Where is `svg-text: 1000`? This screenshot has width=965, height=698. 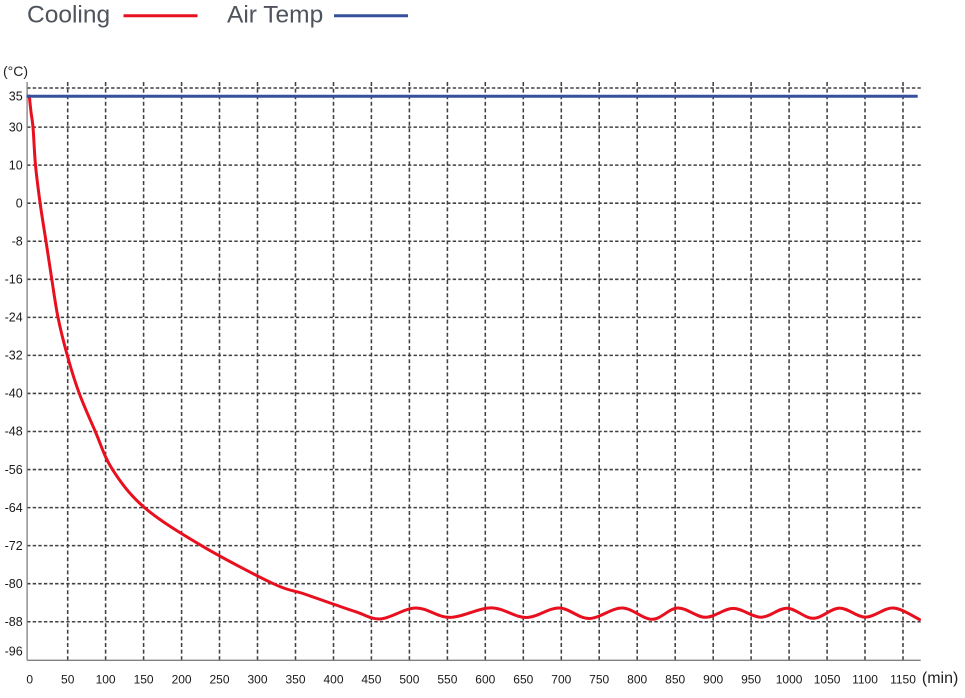
svg-text: 1000 is located at coordinates (789, 680).